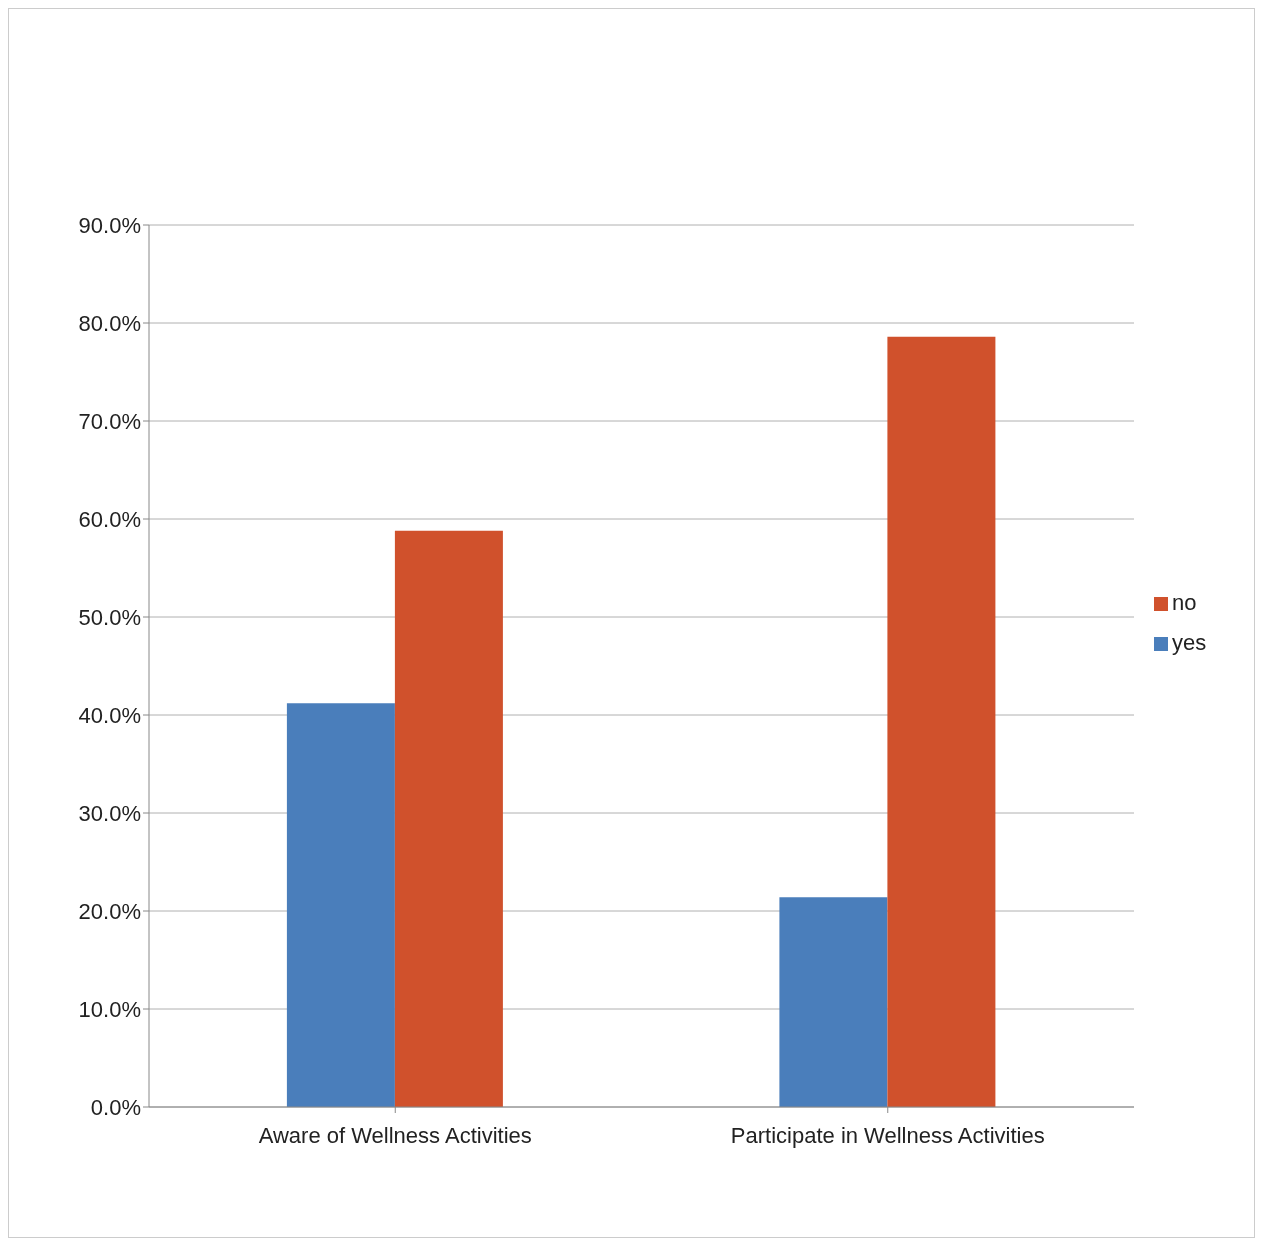 Image resolution: width=1263 pixels, height=1245 pixels. What do you see at coordinates (1184, 602) in the screenshot?
I see `legend-label: no` at bounding box center [1184, 602].